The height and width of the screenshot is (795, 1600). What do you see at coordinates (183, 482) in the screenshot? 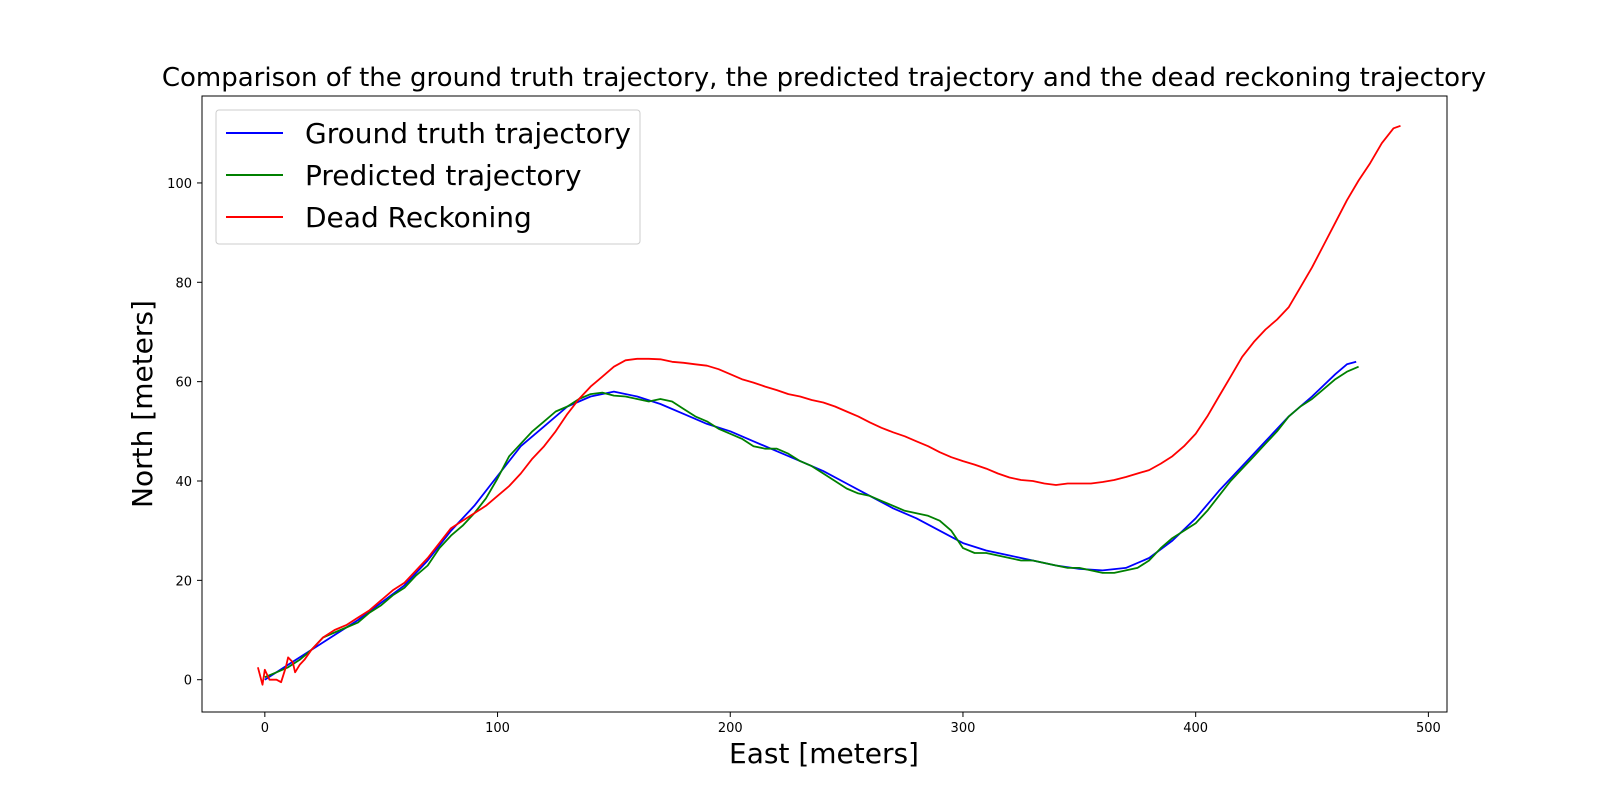
I see `y-tick-label: 40` at bounding box center [183, 482].